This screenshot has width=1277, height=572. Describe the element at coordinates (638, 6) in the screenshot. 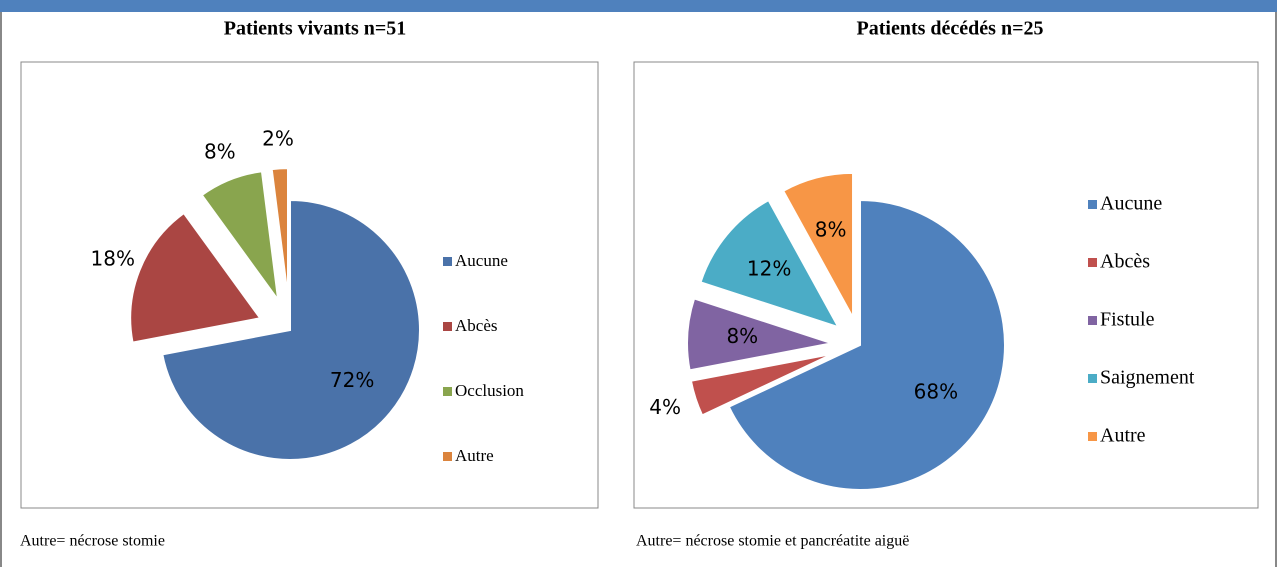

I see `header-band` at that location.